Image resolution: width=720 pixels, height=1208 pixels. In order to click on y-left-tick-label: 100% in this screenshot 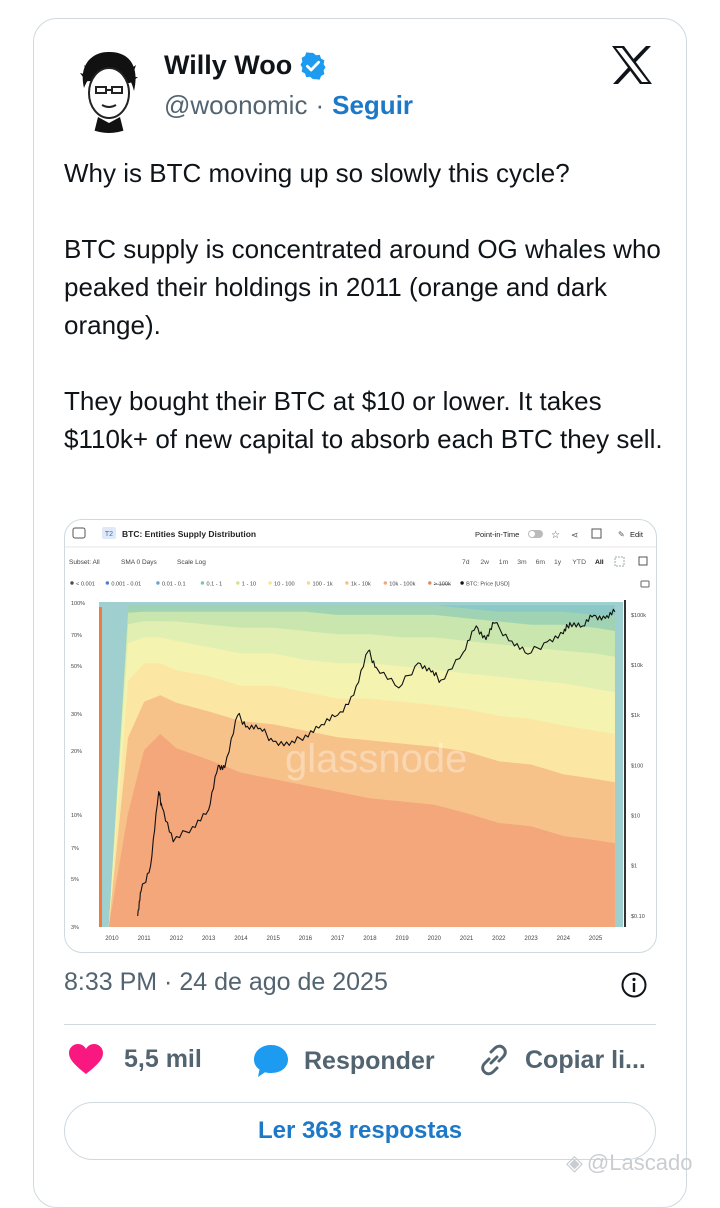, I will do `click(78, 604)`.